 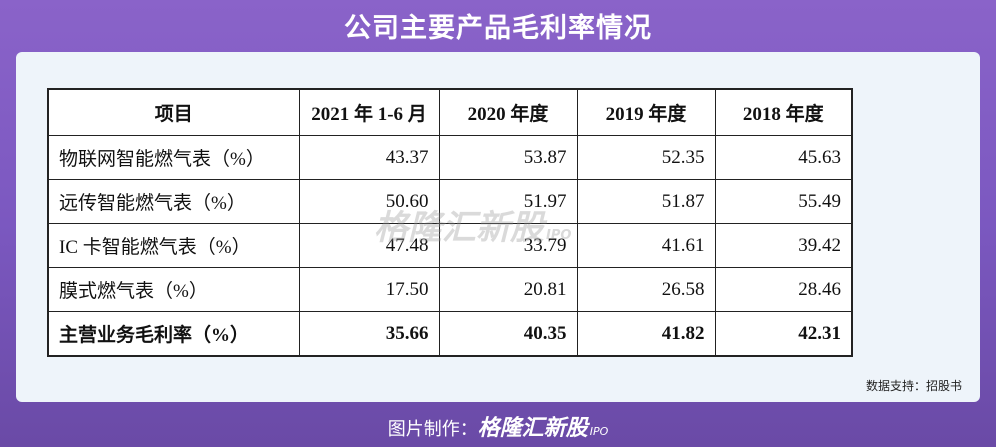 I want to click on cell: 47.48, so click(x=369, y=245).